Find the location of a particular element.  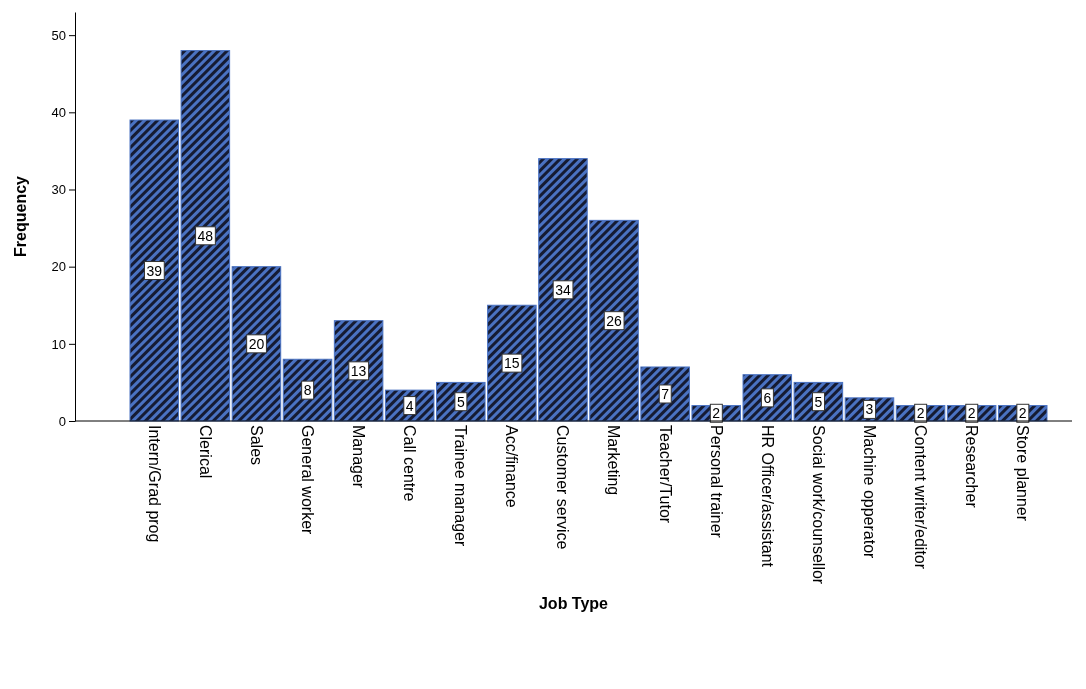

x-tick-label: Trainee manager is located at coordinates (461, 486).